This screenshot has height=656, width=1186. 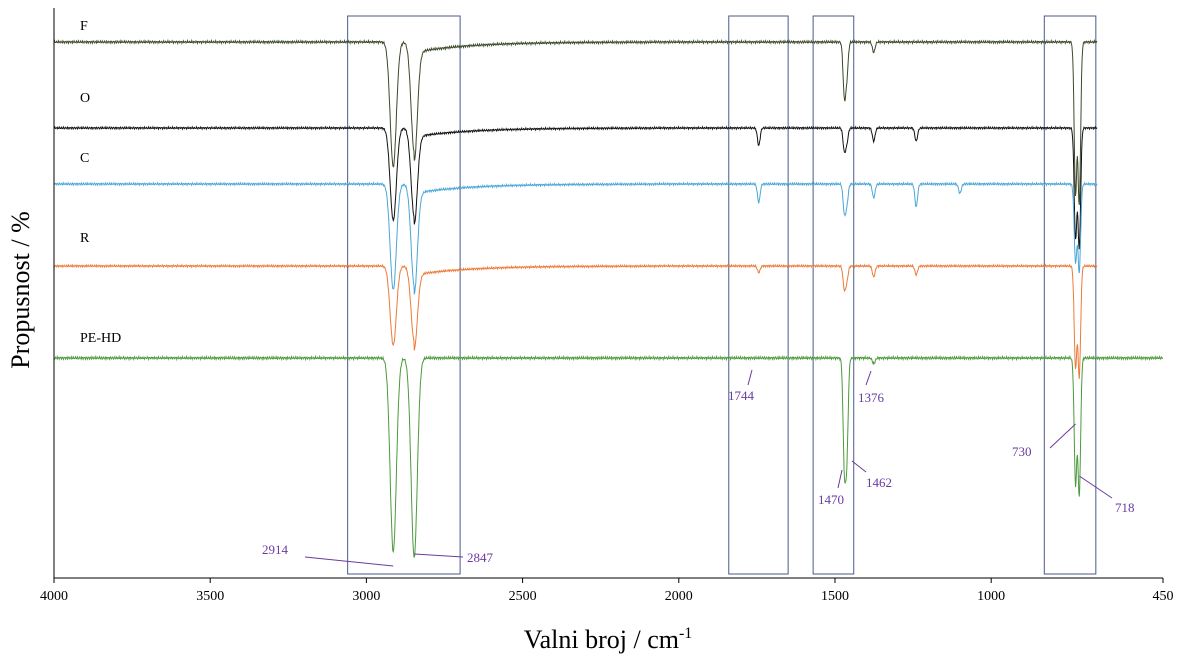 What do you see at coordinates (20, 289) in the screenshot?
I see `y-axis-title: Propusnost / %` at bounding box center [20, 289].